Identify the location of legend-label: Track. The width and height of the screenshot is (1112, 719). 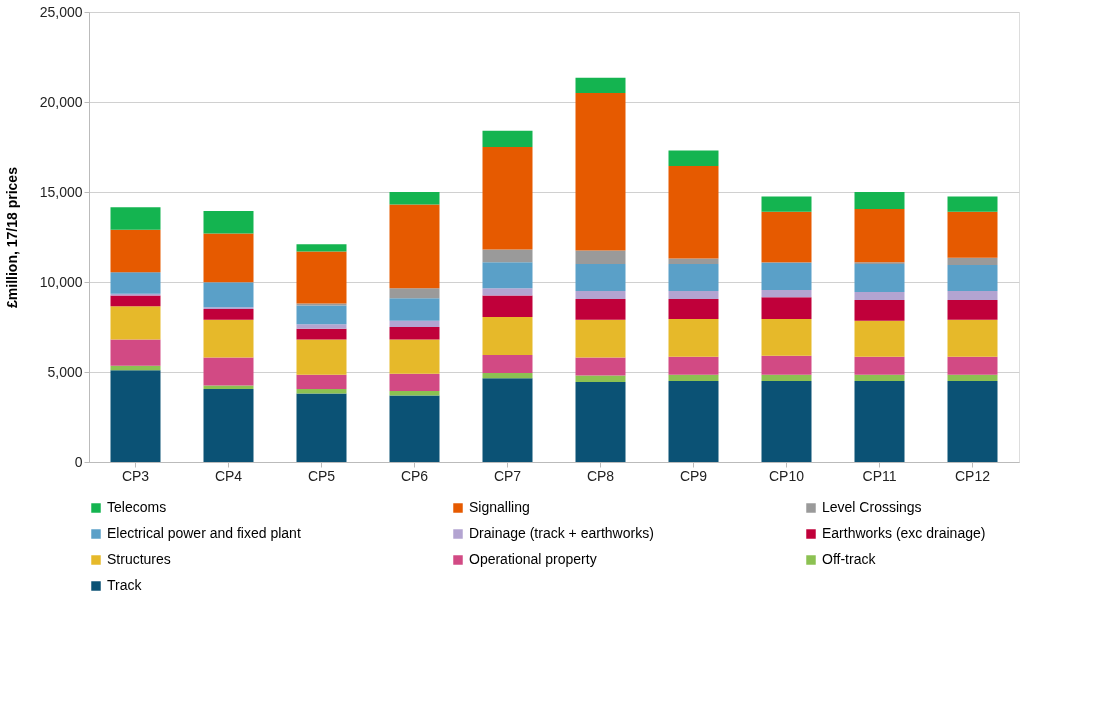
(125, 585).